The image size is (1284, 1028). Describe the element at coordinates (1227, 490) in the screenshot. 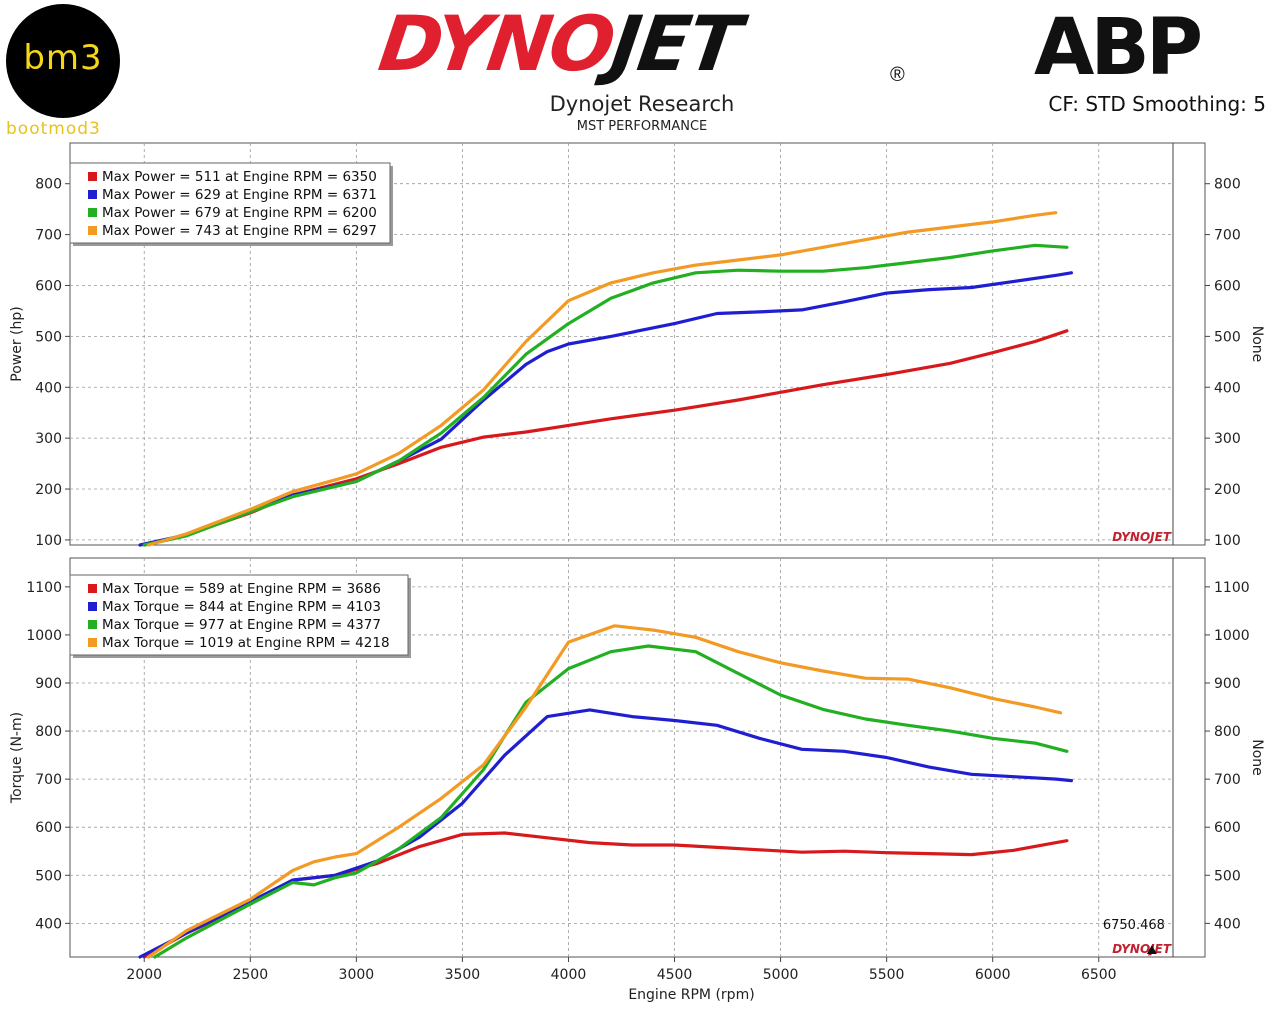

I see `right-y-tick-label: 200` at that location.